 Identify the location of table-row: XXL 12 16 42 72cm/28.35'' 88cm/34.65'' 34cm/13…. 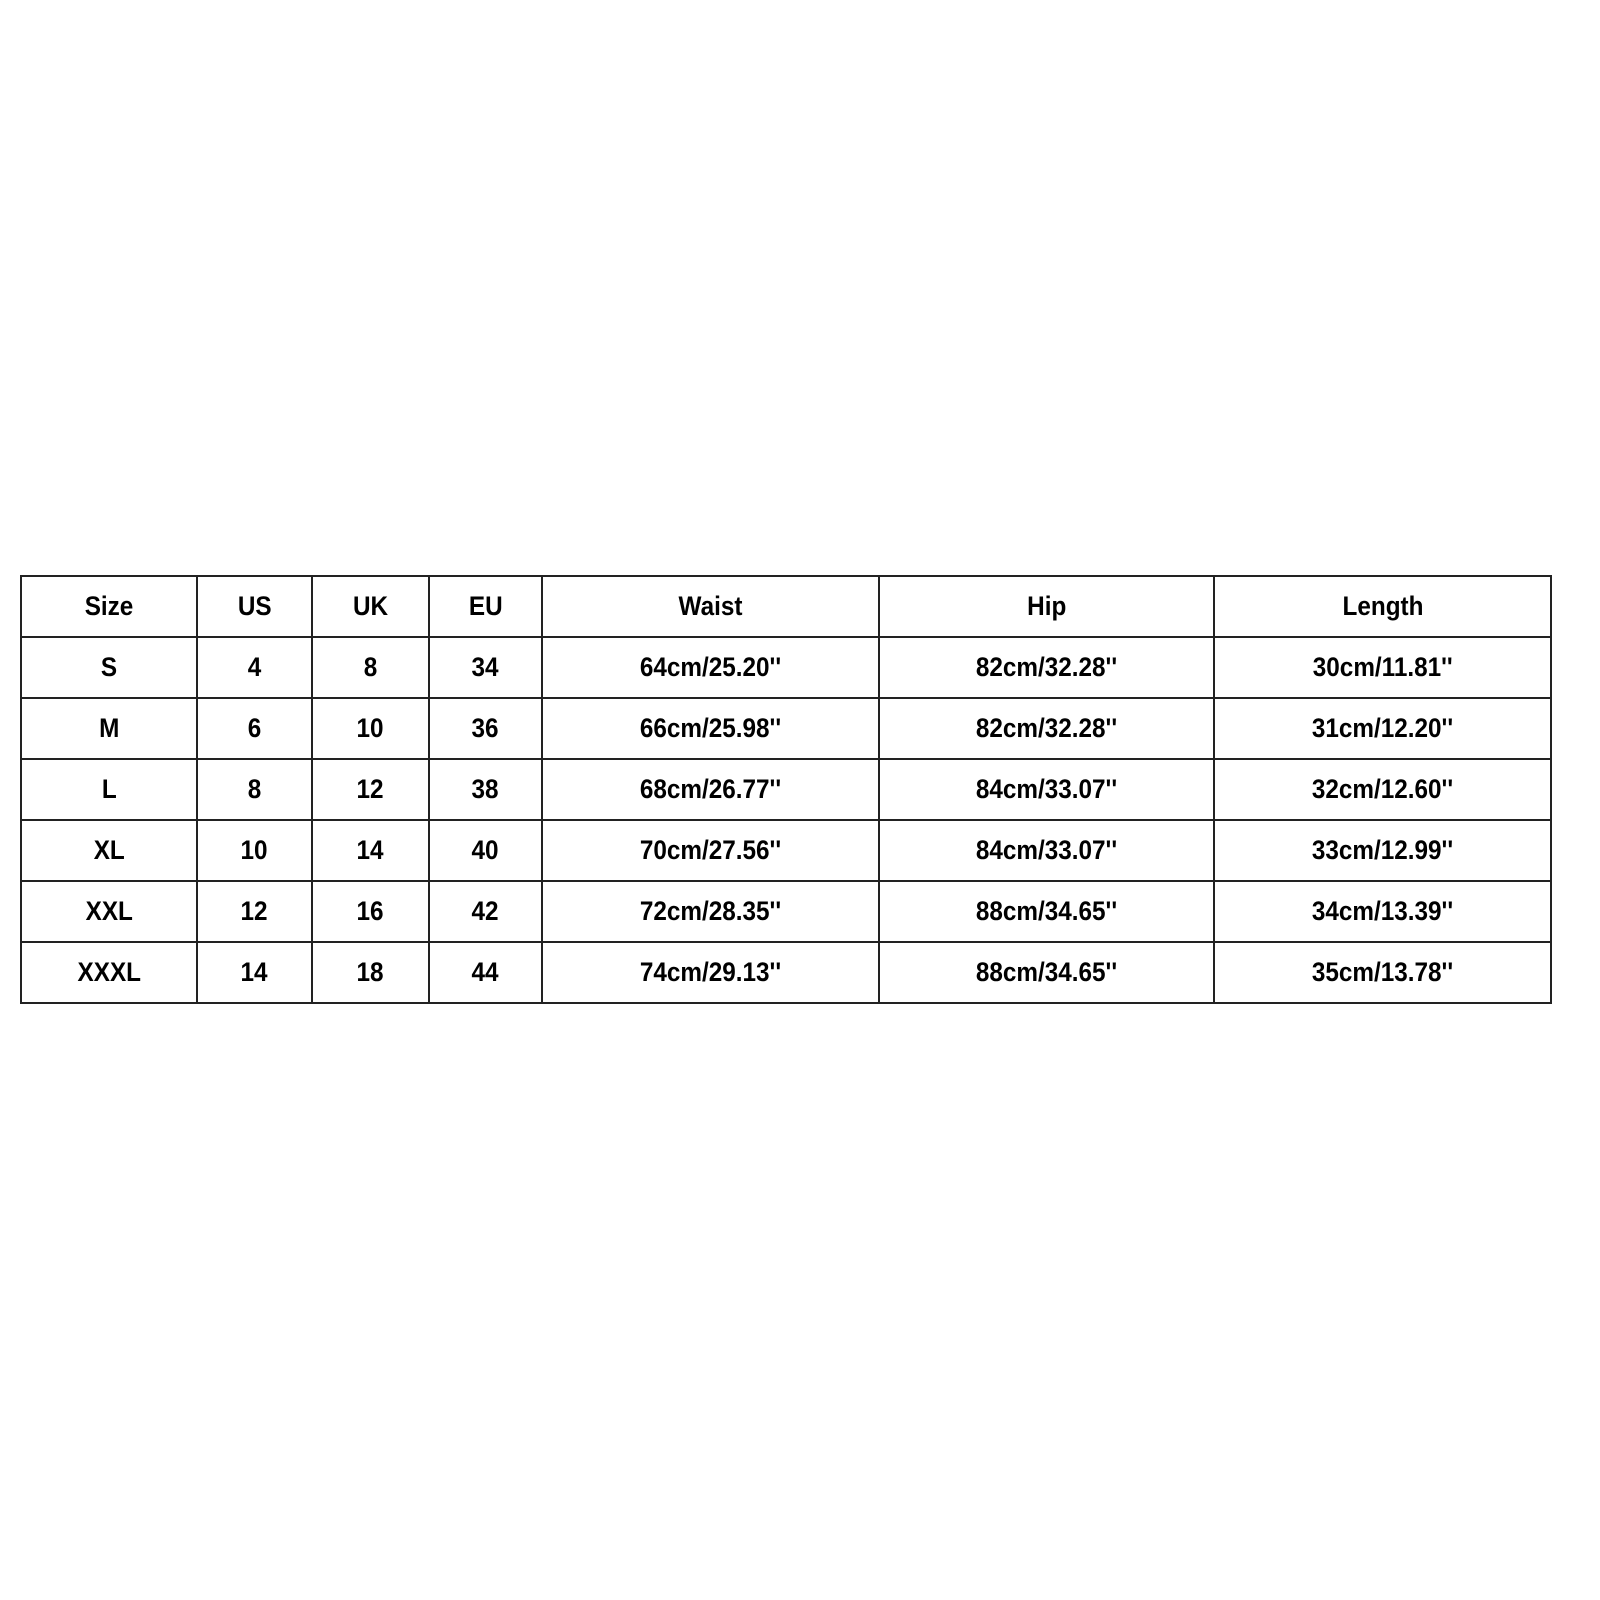
(786, 911).